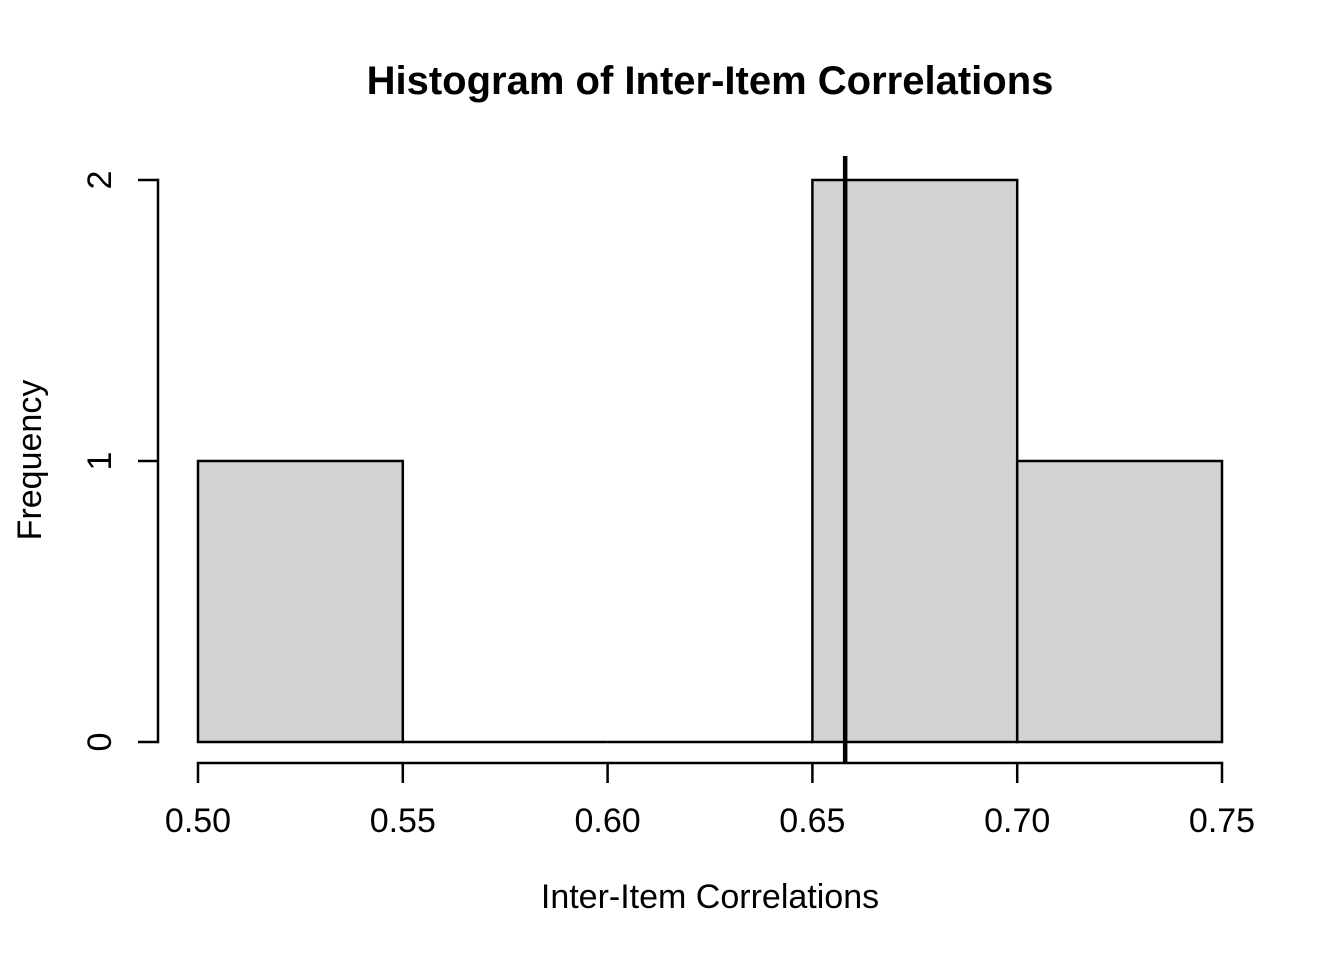 The width and height of the screenshot is (1344, 960). What do you see at coordinates (710, 897) in the screenshot?
I see `x-axis-title: Inter-Item Correlations` at bounding box center [710, 897].